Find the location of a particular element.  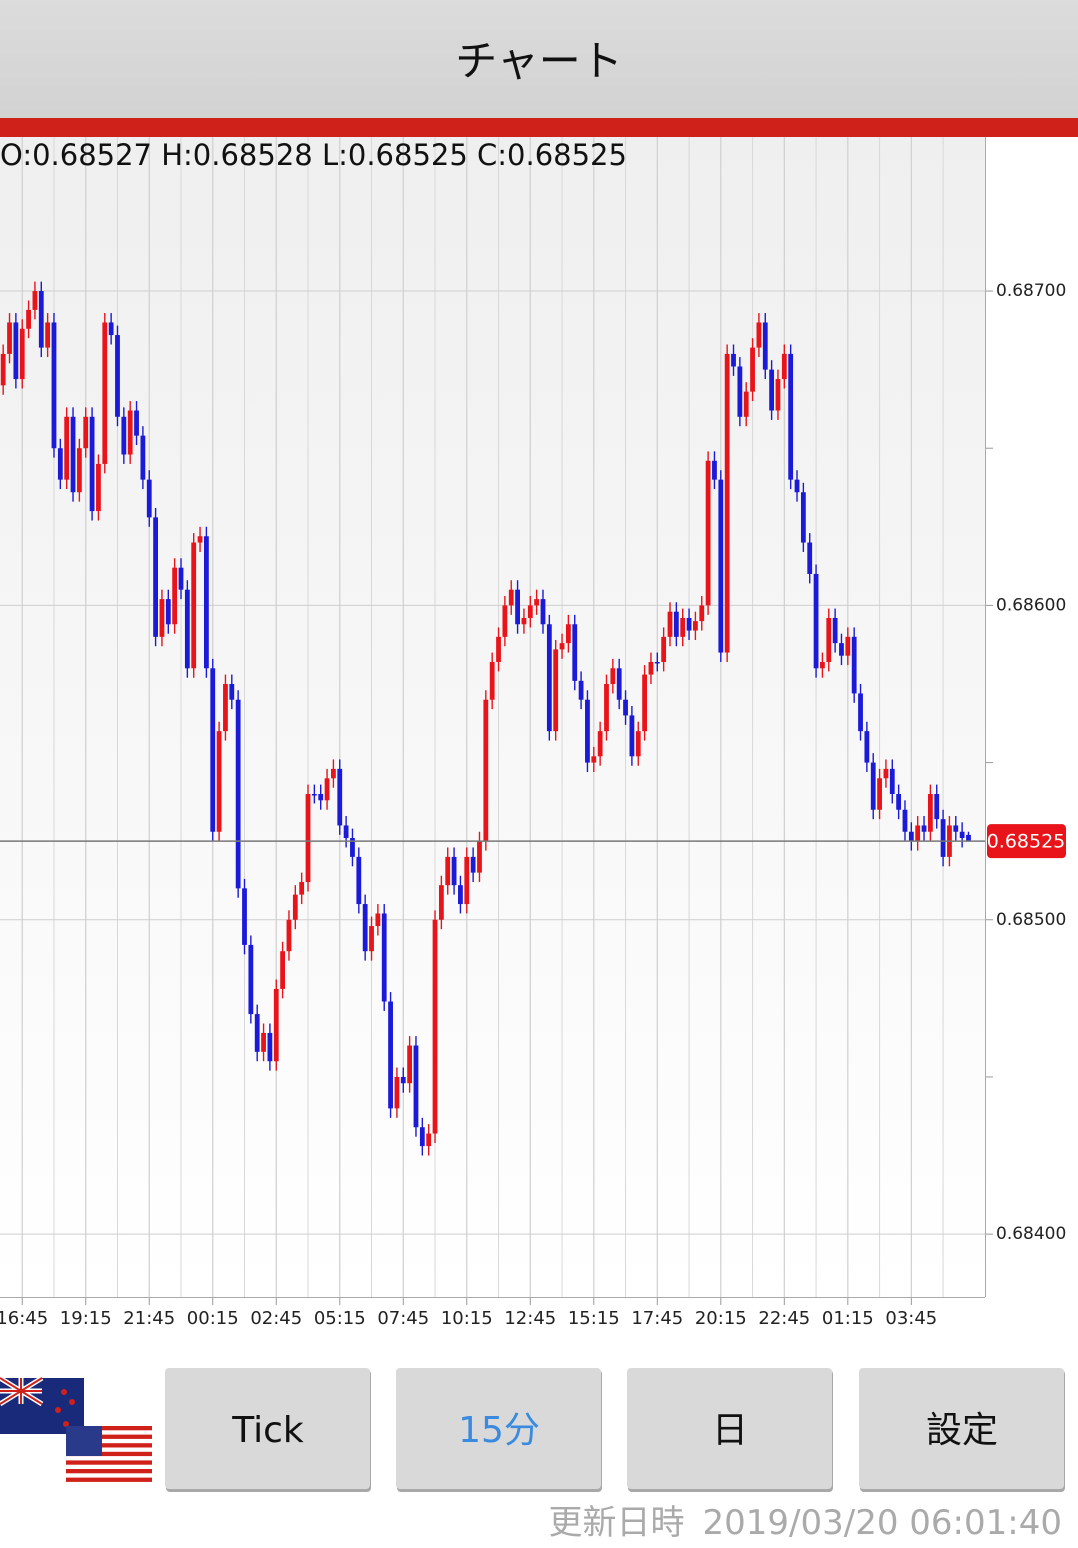

x-tick-label: 16:45 is located at coordinates (24, 1318).